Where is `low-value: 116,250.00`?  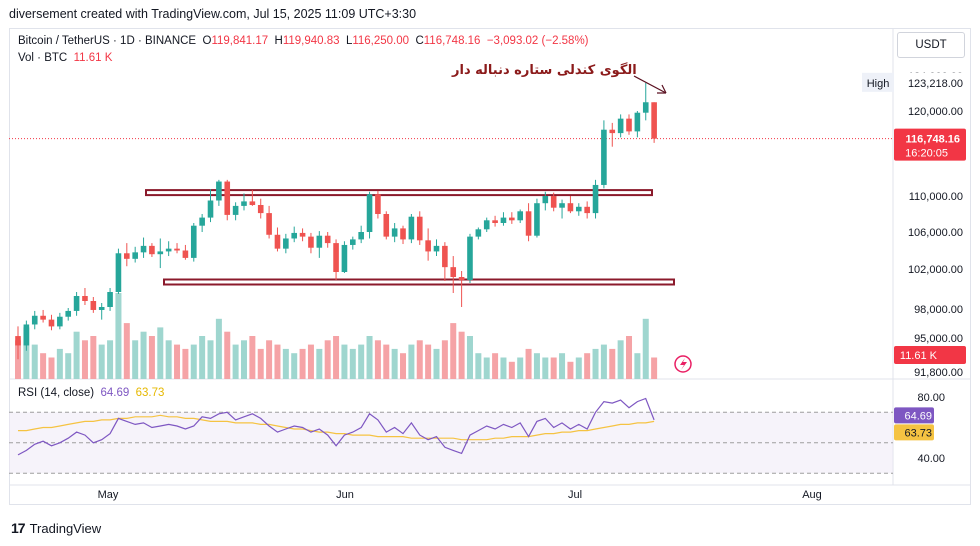
low-value: 116,250.00 is located at coordinates (381, 41).